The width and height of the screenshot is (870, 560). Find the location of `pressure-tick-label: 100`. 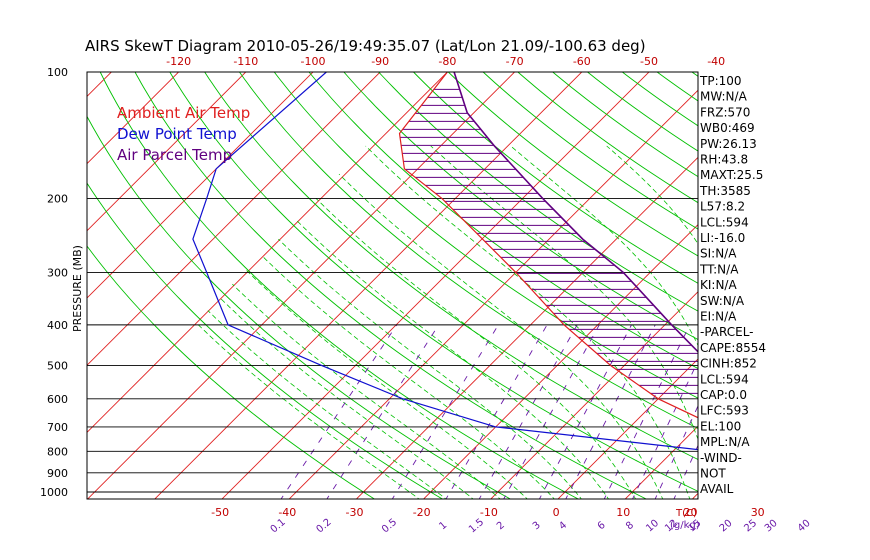

pressure-tick-label: 100 is located at coordinates (57, 72).